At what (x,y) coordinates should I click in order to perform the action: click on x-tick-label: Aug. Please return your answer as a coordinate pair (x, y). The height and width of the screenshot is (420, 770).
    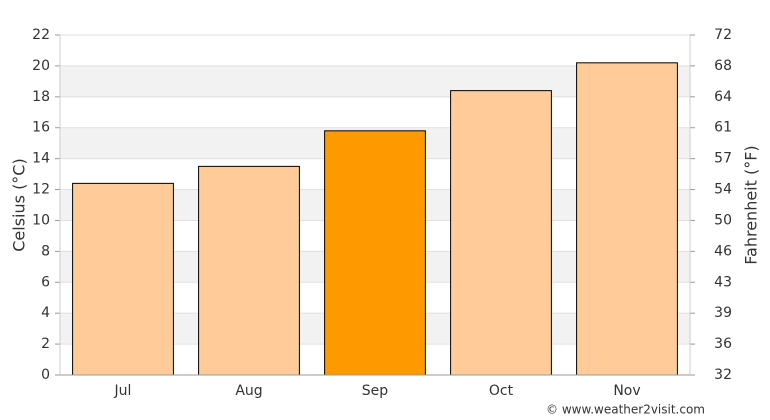
    Looking at the image, I should click on (248, 391).